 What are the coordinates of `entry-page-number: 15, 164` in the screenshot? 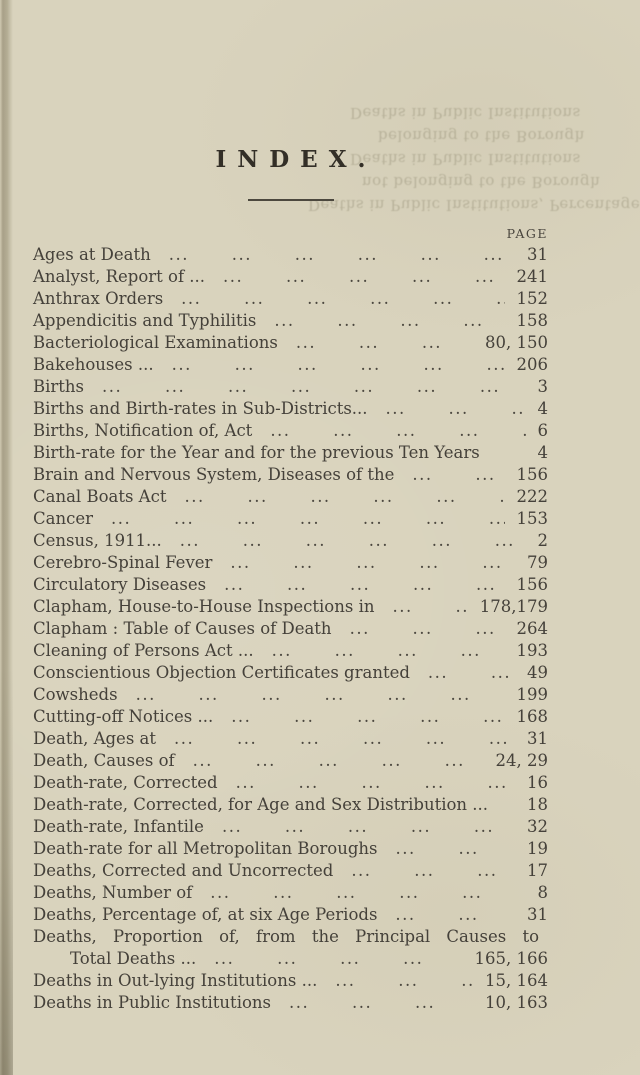 It's located at (516, 980).